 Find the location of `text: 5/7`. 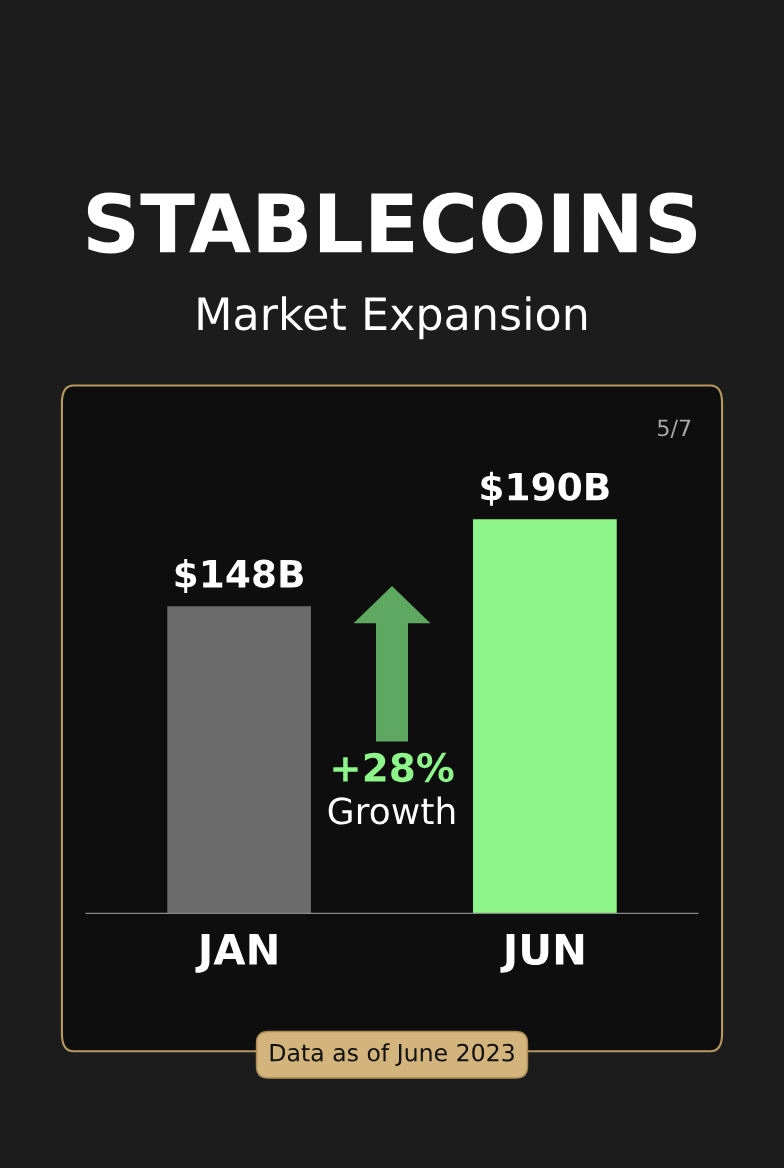

text: 5/7 is located at coordinates (674, 429).